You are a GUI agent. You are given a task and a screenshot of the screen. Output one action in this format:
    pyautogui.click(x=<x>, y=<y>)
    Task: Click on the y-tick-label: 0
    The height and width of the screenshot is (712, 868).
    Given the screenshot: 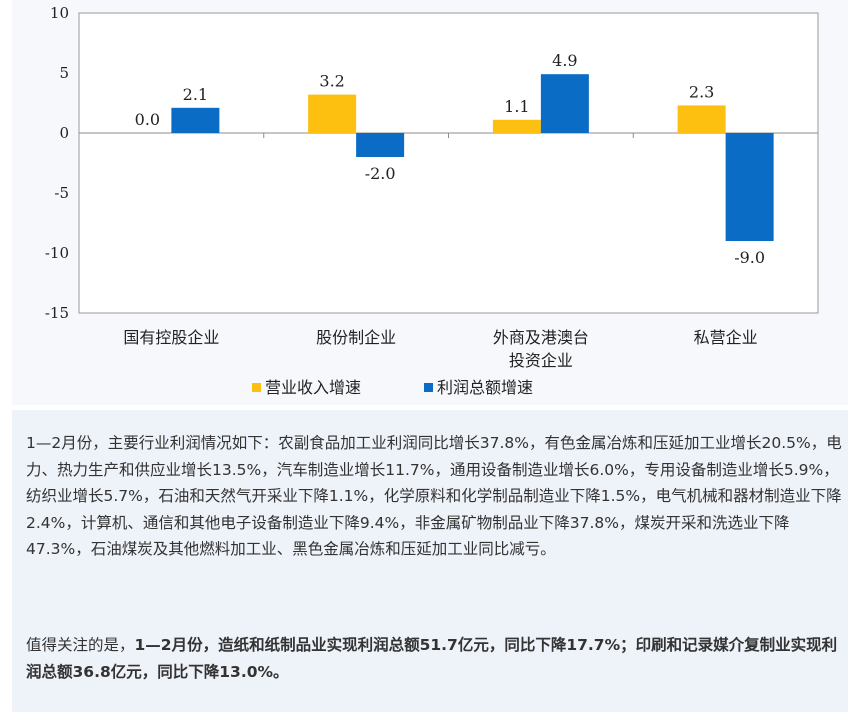 What is the action you would take?
    pyautogui.click(x=64, y=133)
    